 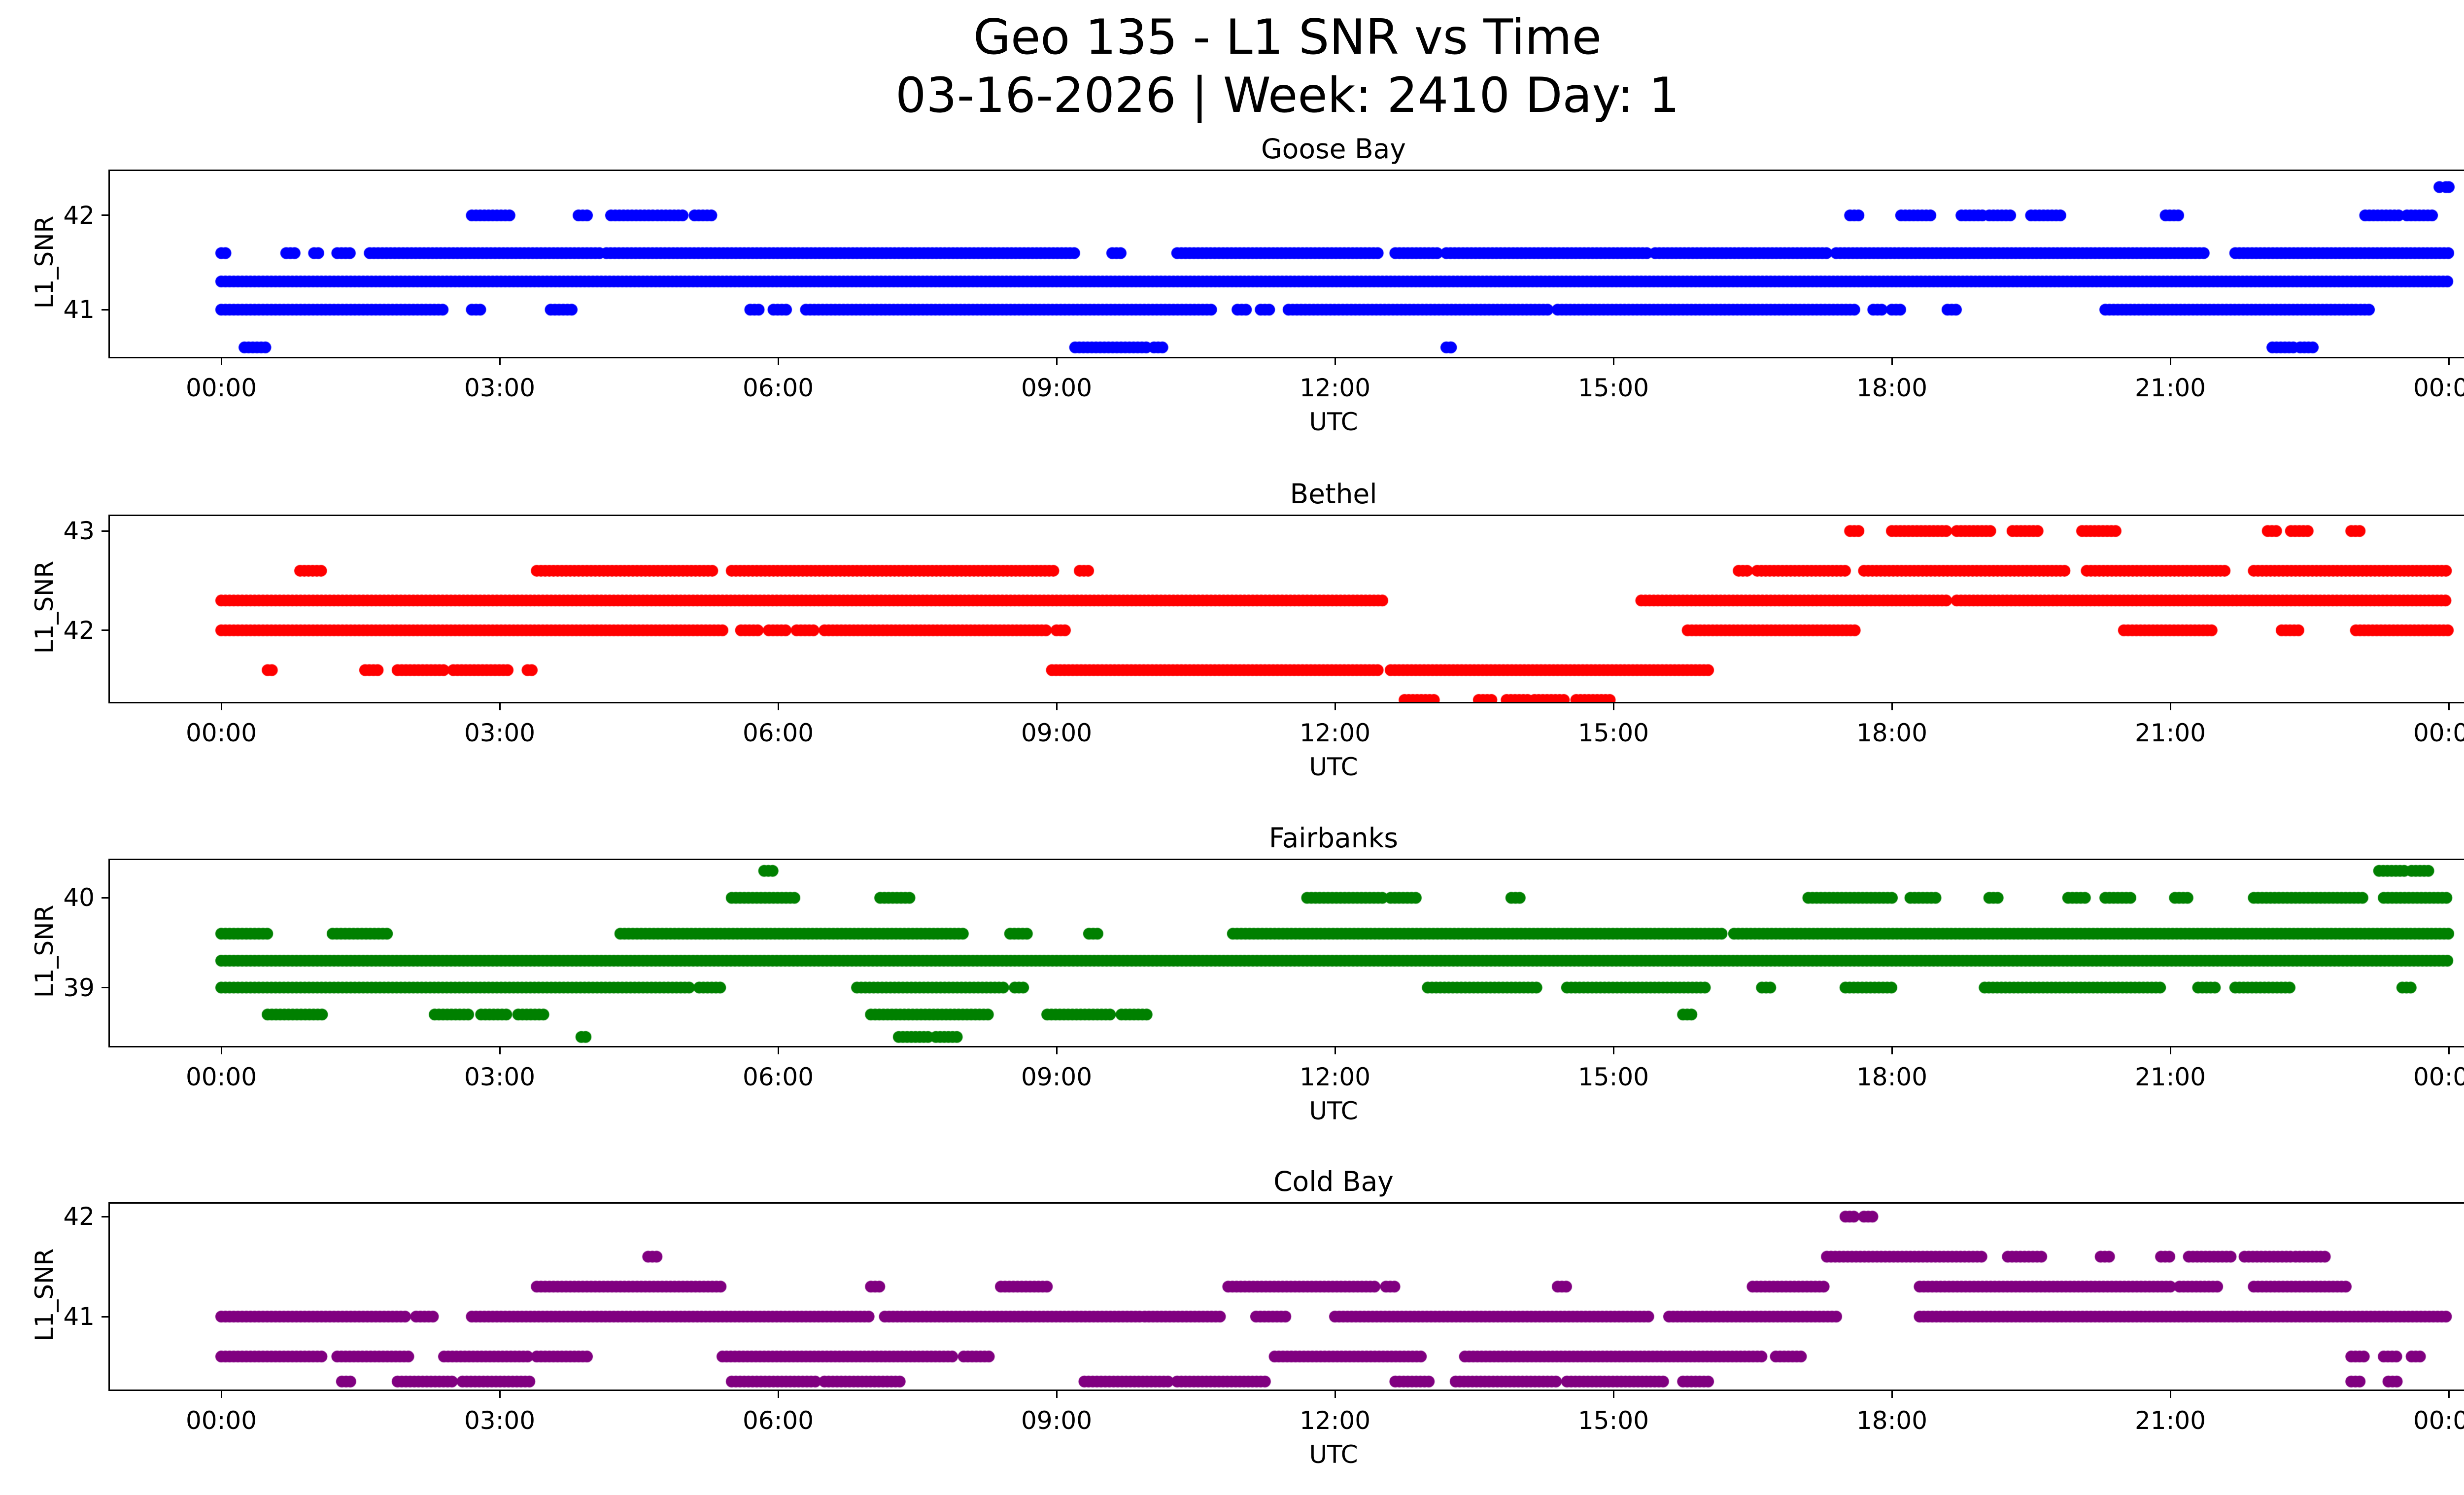 I want to click on x-tick-label: 09:00, so click(x=1057, y=1420).